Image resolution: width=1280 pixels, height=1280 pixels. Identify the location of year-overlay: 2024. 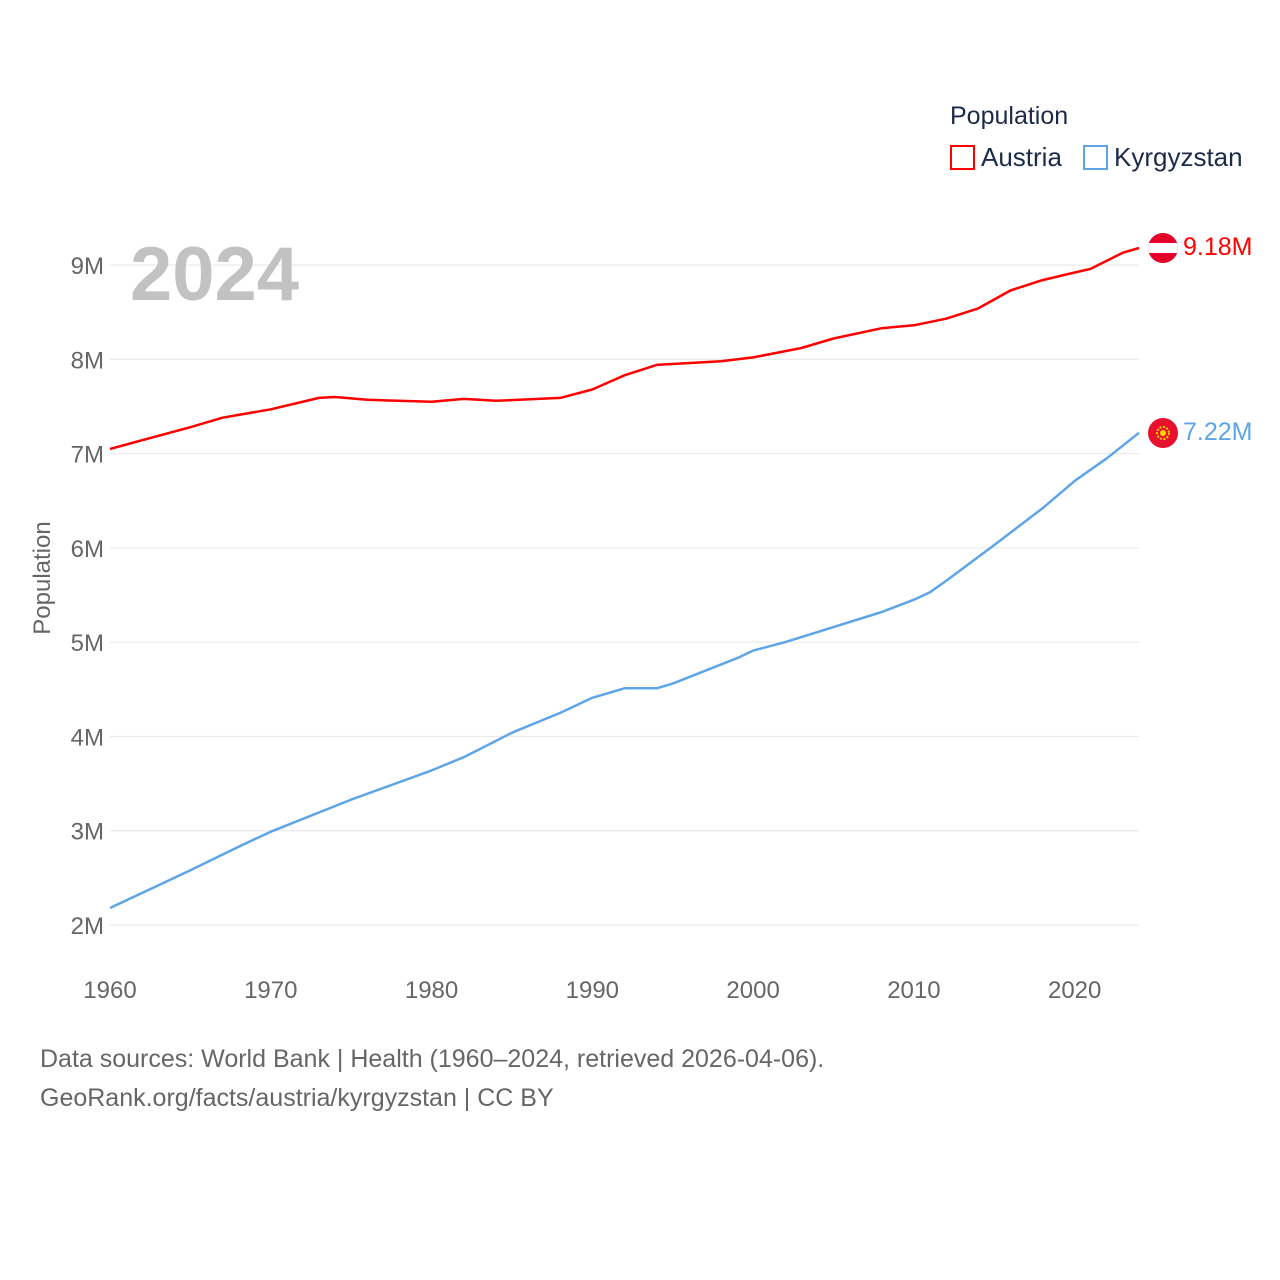
(214, 274).